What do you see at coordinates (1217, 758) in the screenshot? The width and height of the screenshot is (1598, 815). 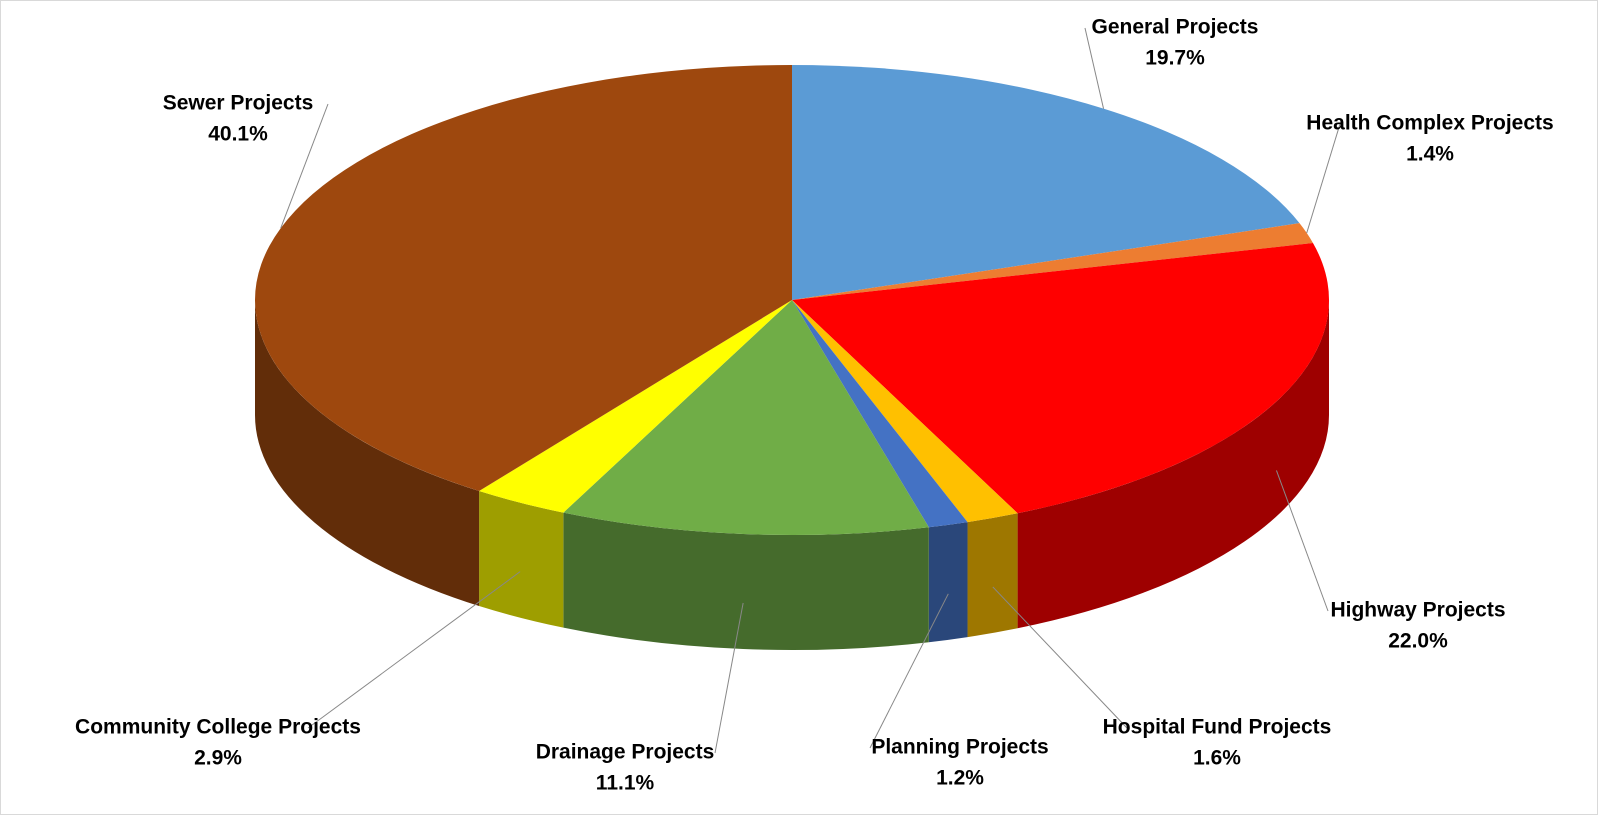 I see `data-label-value: 1.6%` at bounding box center [1217, 758].